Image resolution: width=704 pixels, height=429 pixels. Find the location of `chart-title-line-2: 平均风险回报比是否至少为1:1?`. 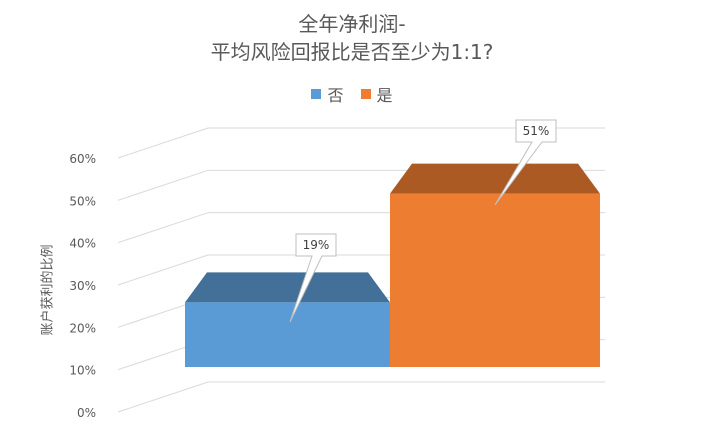

chart-title-line-2: 平均风险回报比是否至少为1:1? is located at coordinates (352, 52).